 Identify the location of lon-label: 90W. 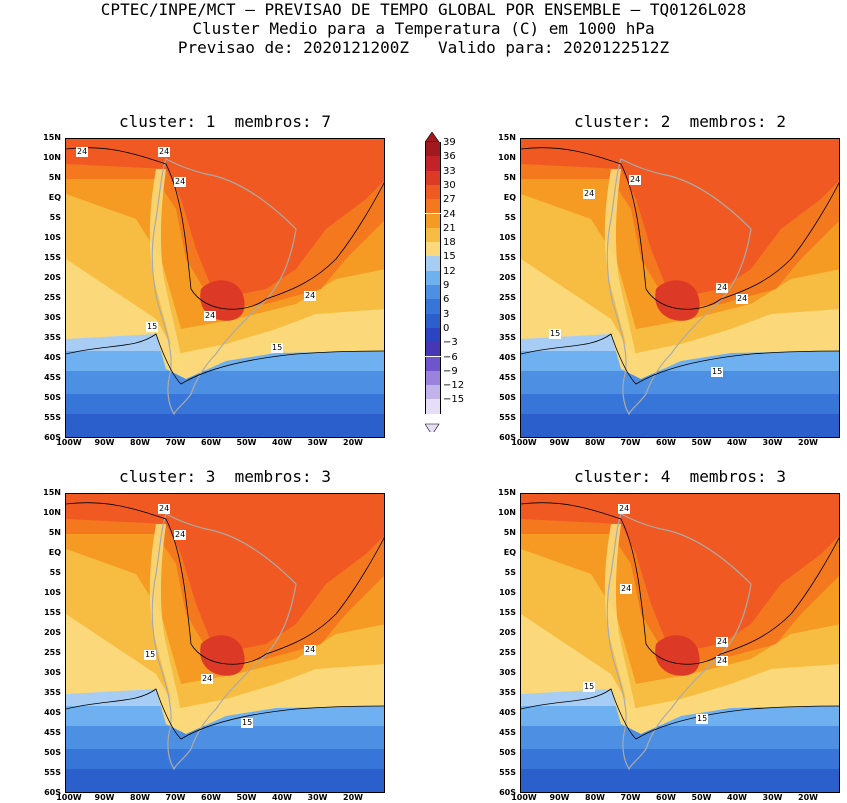
(559, 797).